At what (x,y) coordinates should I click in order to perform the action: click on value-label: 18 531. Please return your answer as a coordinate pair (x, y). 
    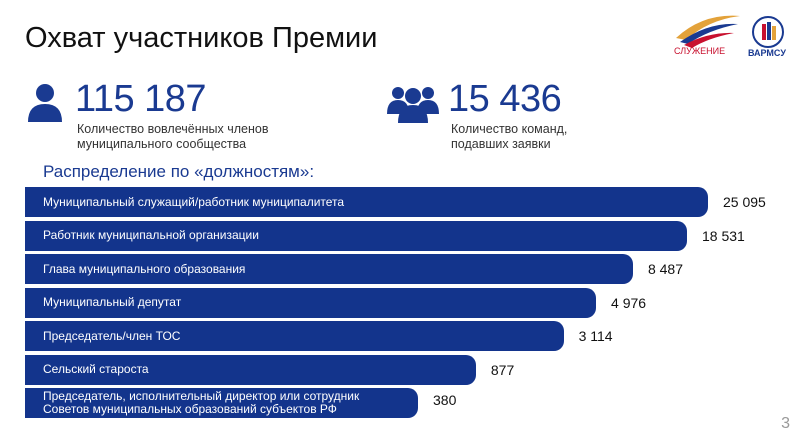
    Looking at the image, I should click on (723, 235).